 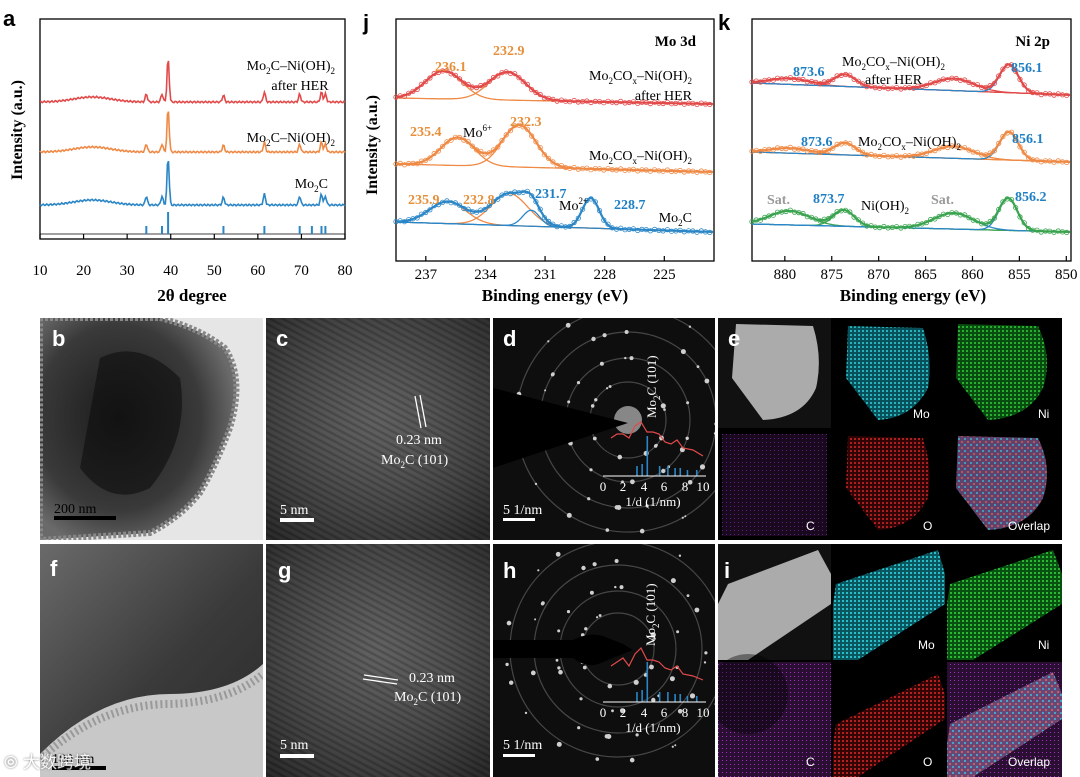 What do you see at coordinates (423, 411) in the screenshot?
I see `lattice-marker` at bounding box center [423, 411].